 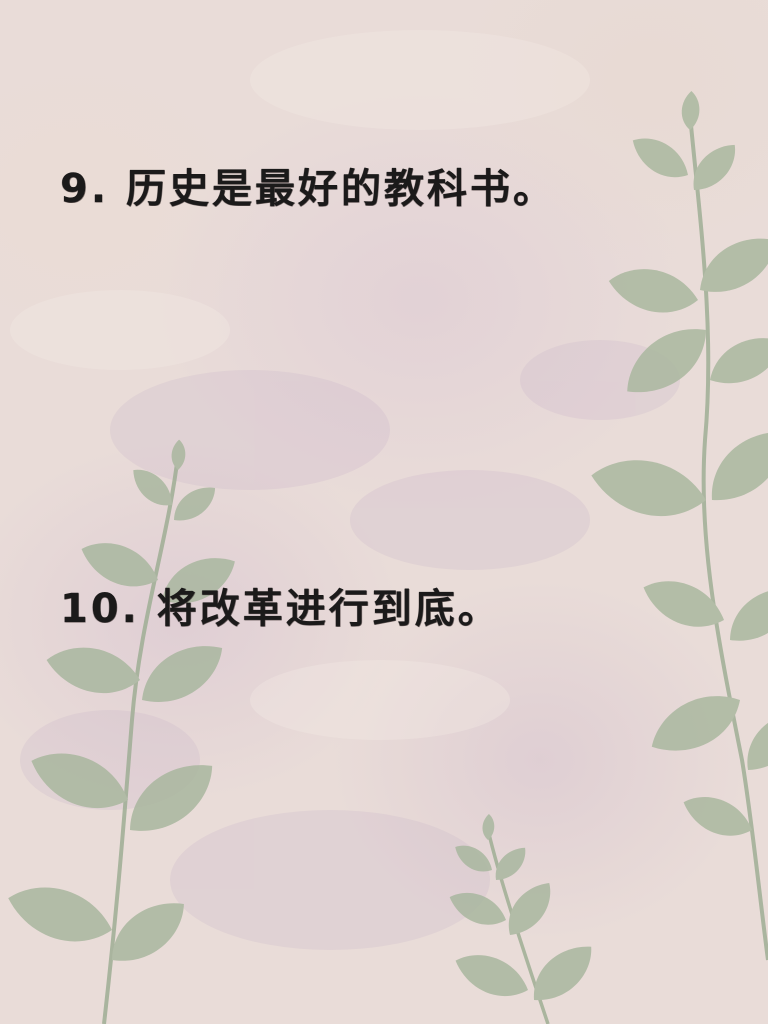 What do you see at coordinates (524, 918) in the screenshot?
I see `bottom-branch` at bounding box center [524, 918].